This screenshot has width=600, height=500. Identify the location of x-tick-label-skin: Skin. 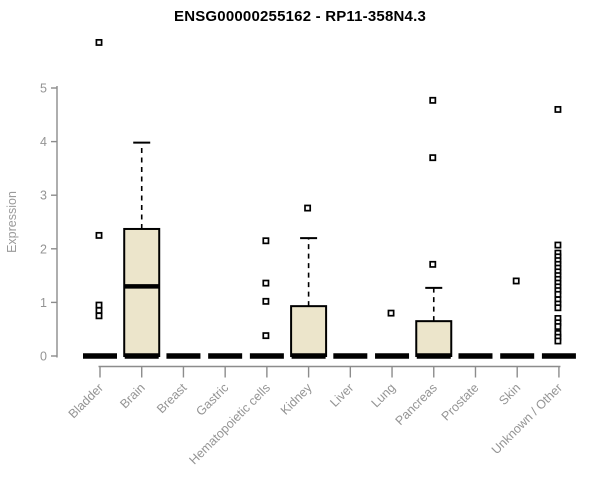
(509, 394).